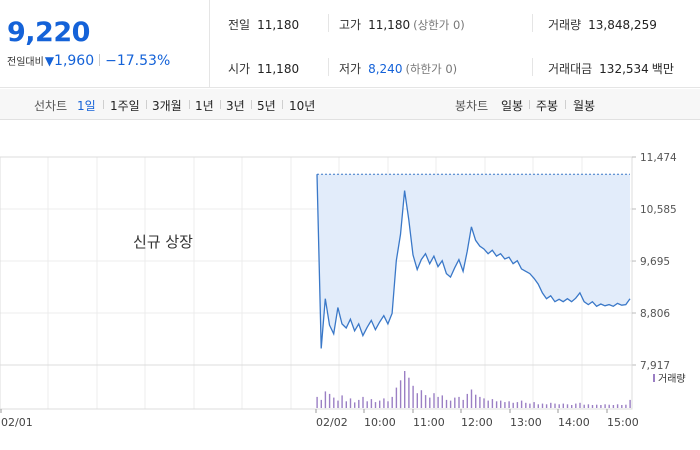  I want to click on stat-amount: 거래대금 132,534 백만, so click(611, 68).